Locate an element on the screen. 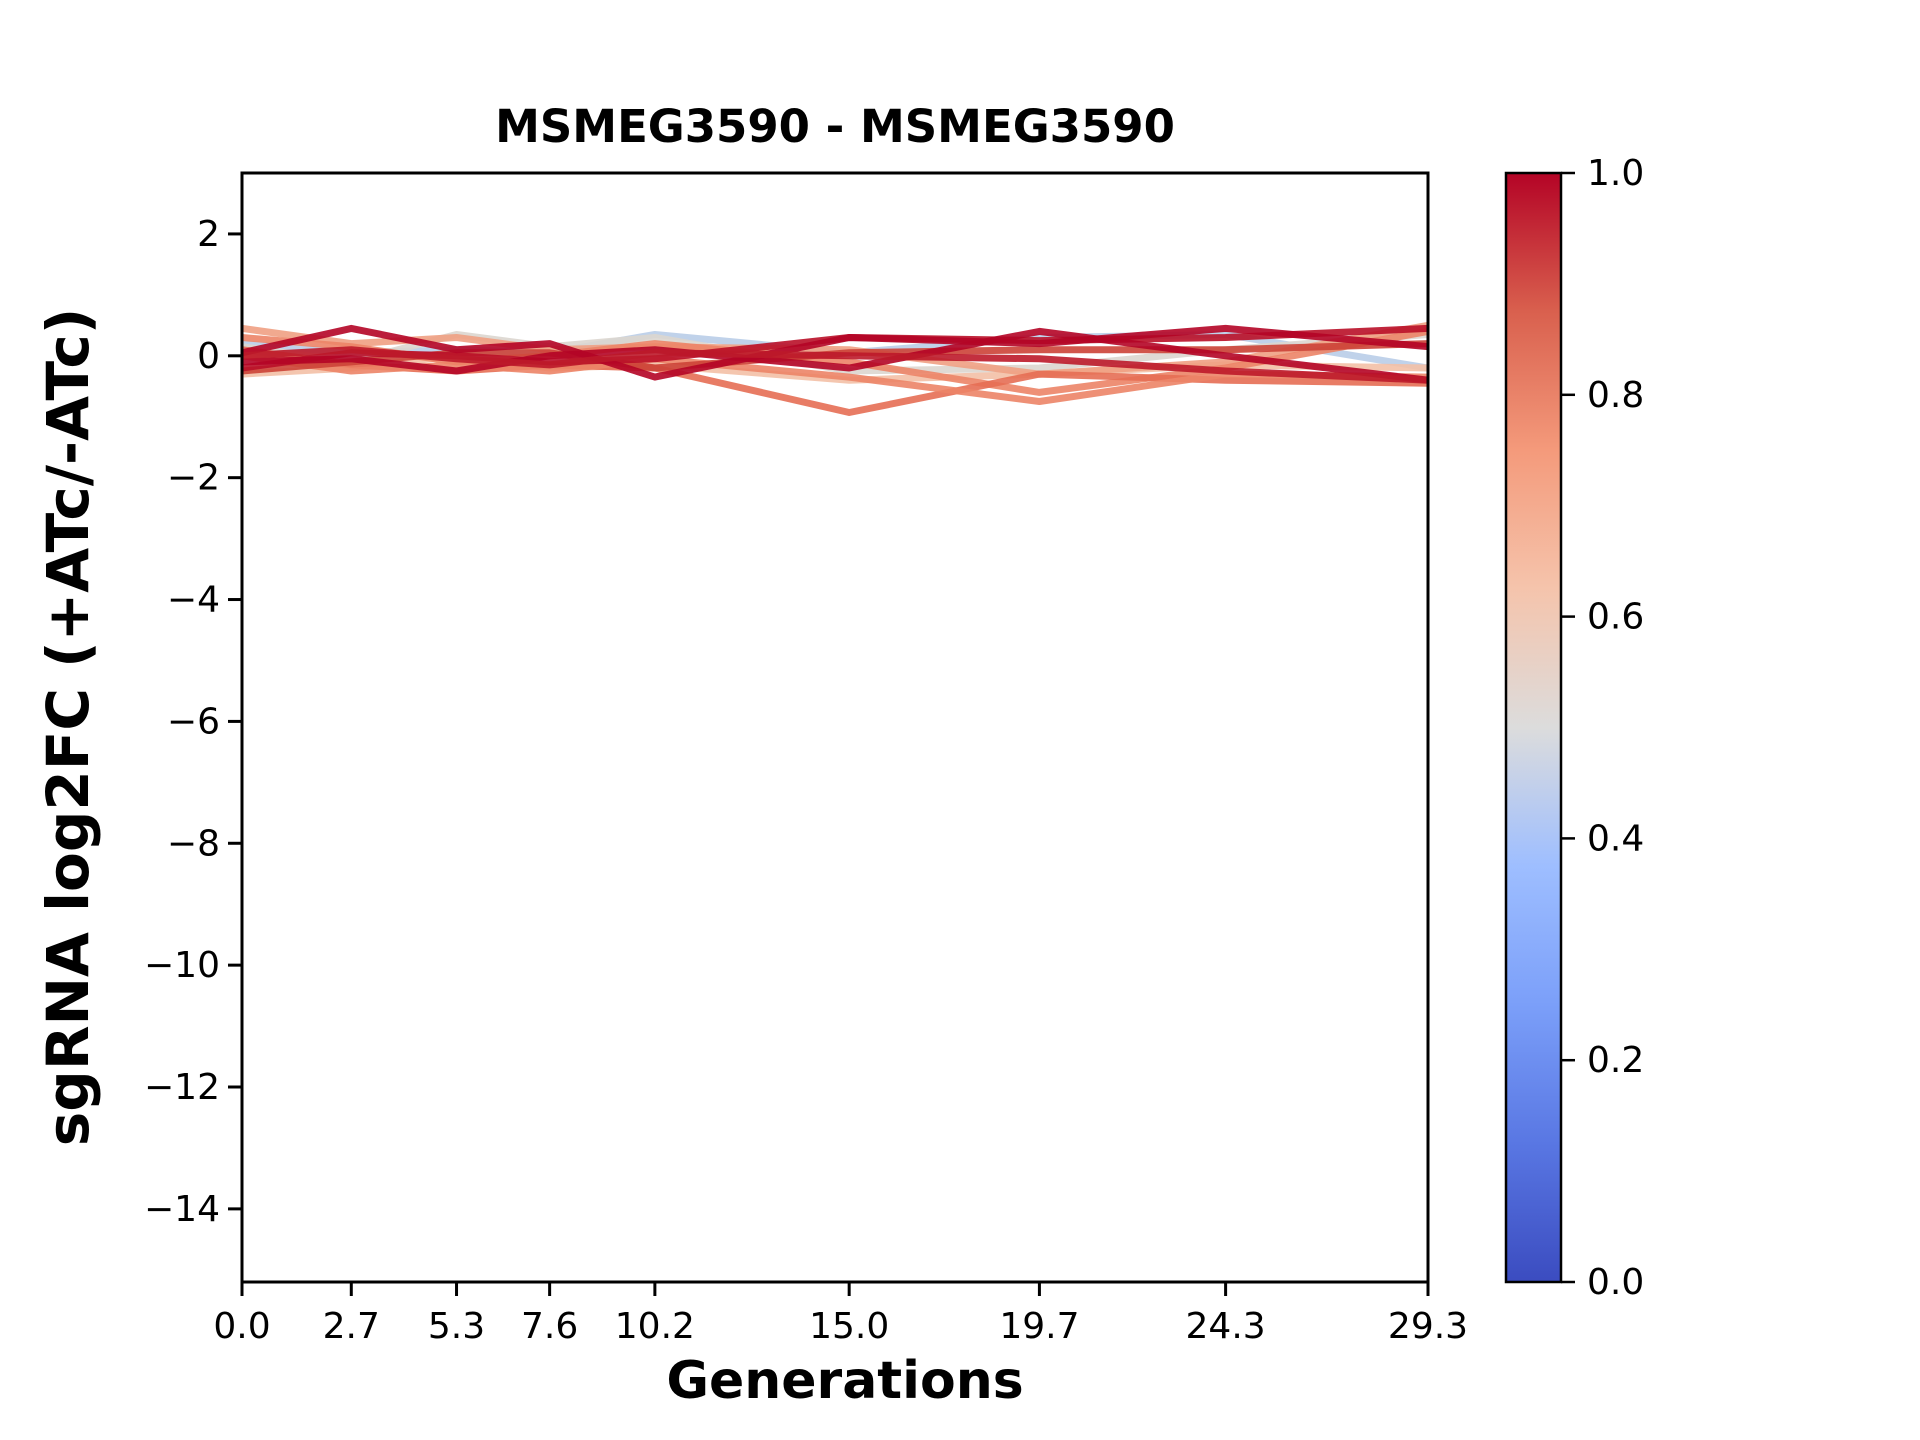 The image size is (1920, 1440). y-tick-label: −6 is located at coordinates (193, 721).